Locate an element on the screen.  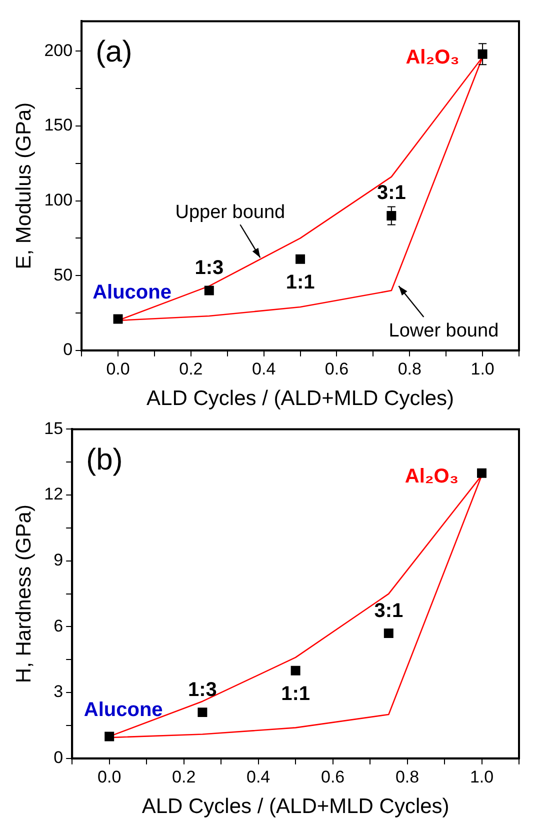
y-axis-title: H, Hardness (GPa) is located at coordinates (24, 594).